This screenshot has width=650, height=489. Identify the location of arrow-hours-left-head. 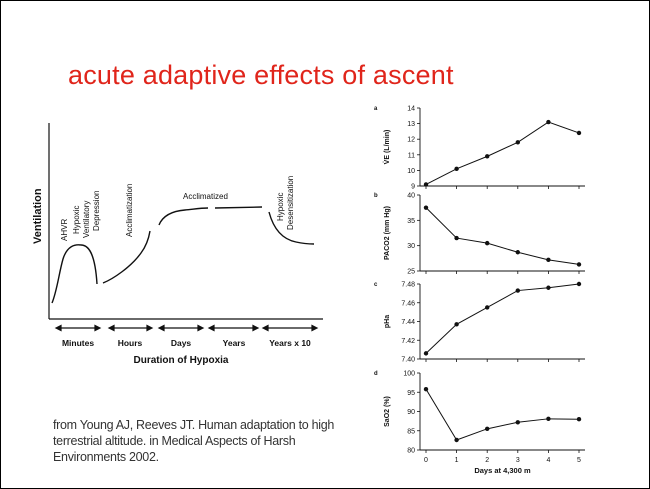
(111, 328).